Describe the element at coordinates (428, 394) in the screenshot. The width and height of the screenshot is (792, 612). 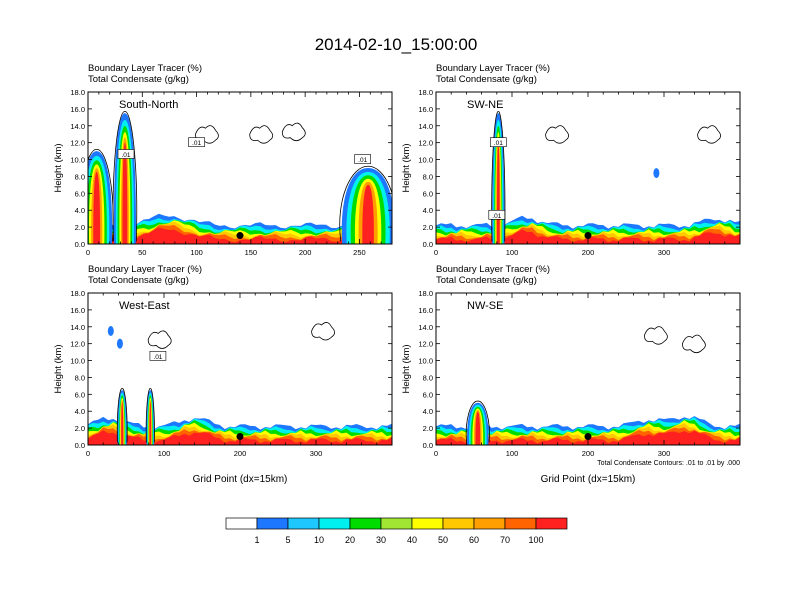
I see `y-tick-label: 6.0` at that location.